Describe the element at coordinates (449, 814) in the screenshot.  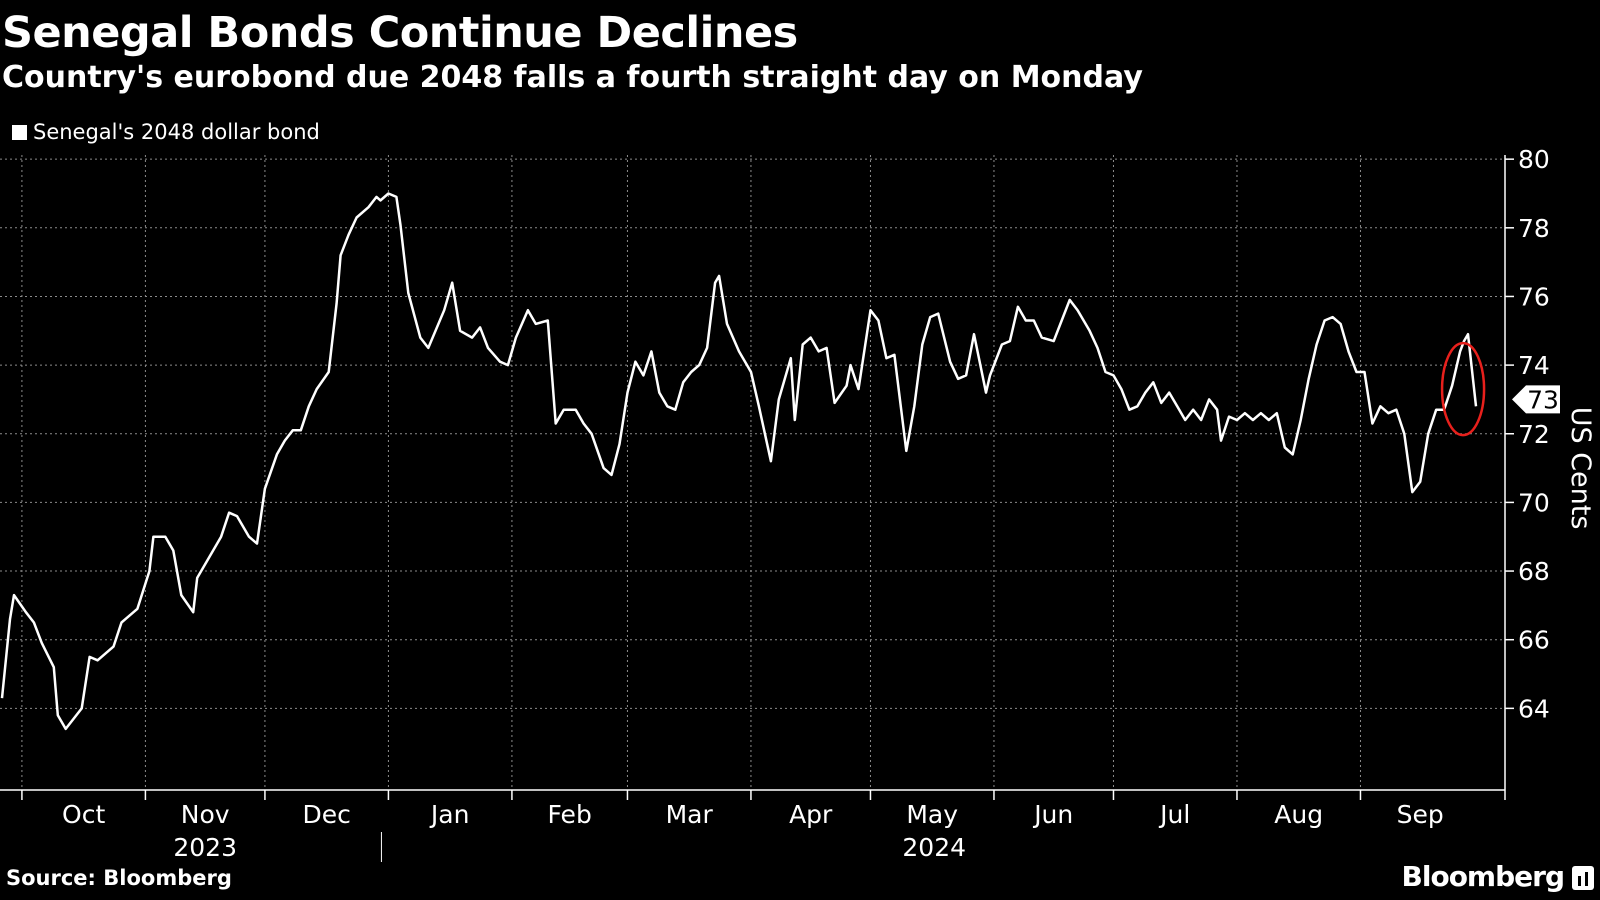
I see `x-tick-label: Jan` at that location.